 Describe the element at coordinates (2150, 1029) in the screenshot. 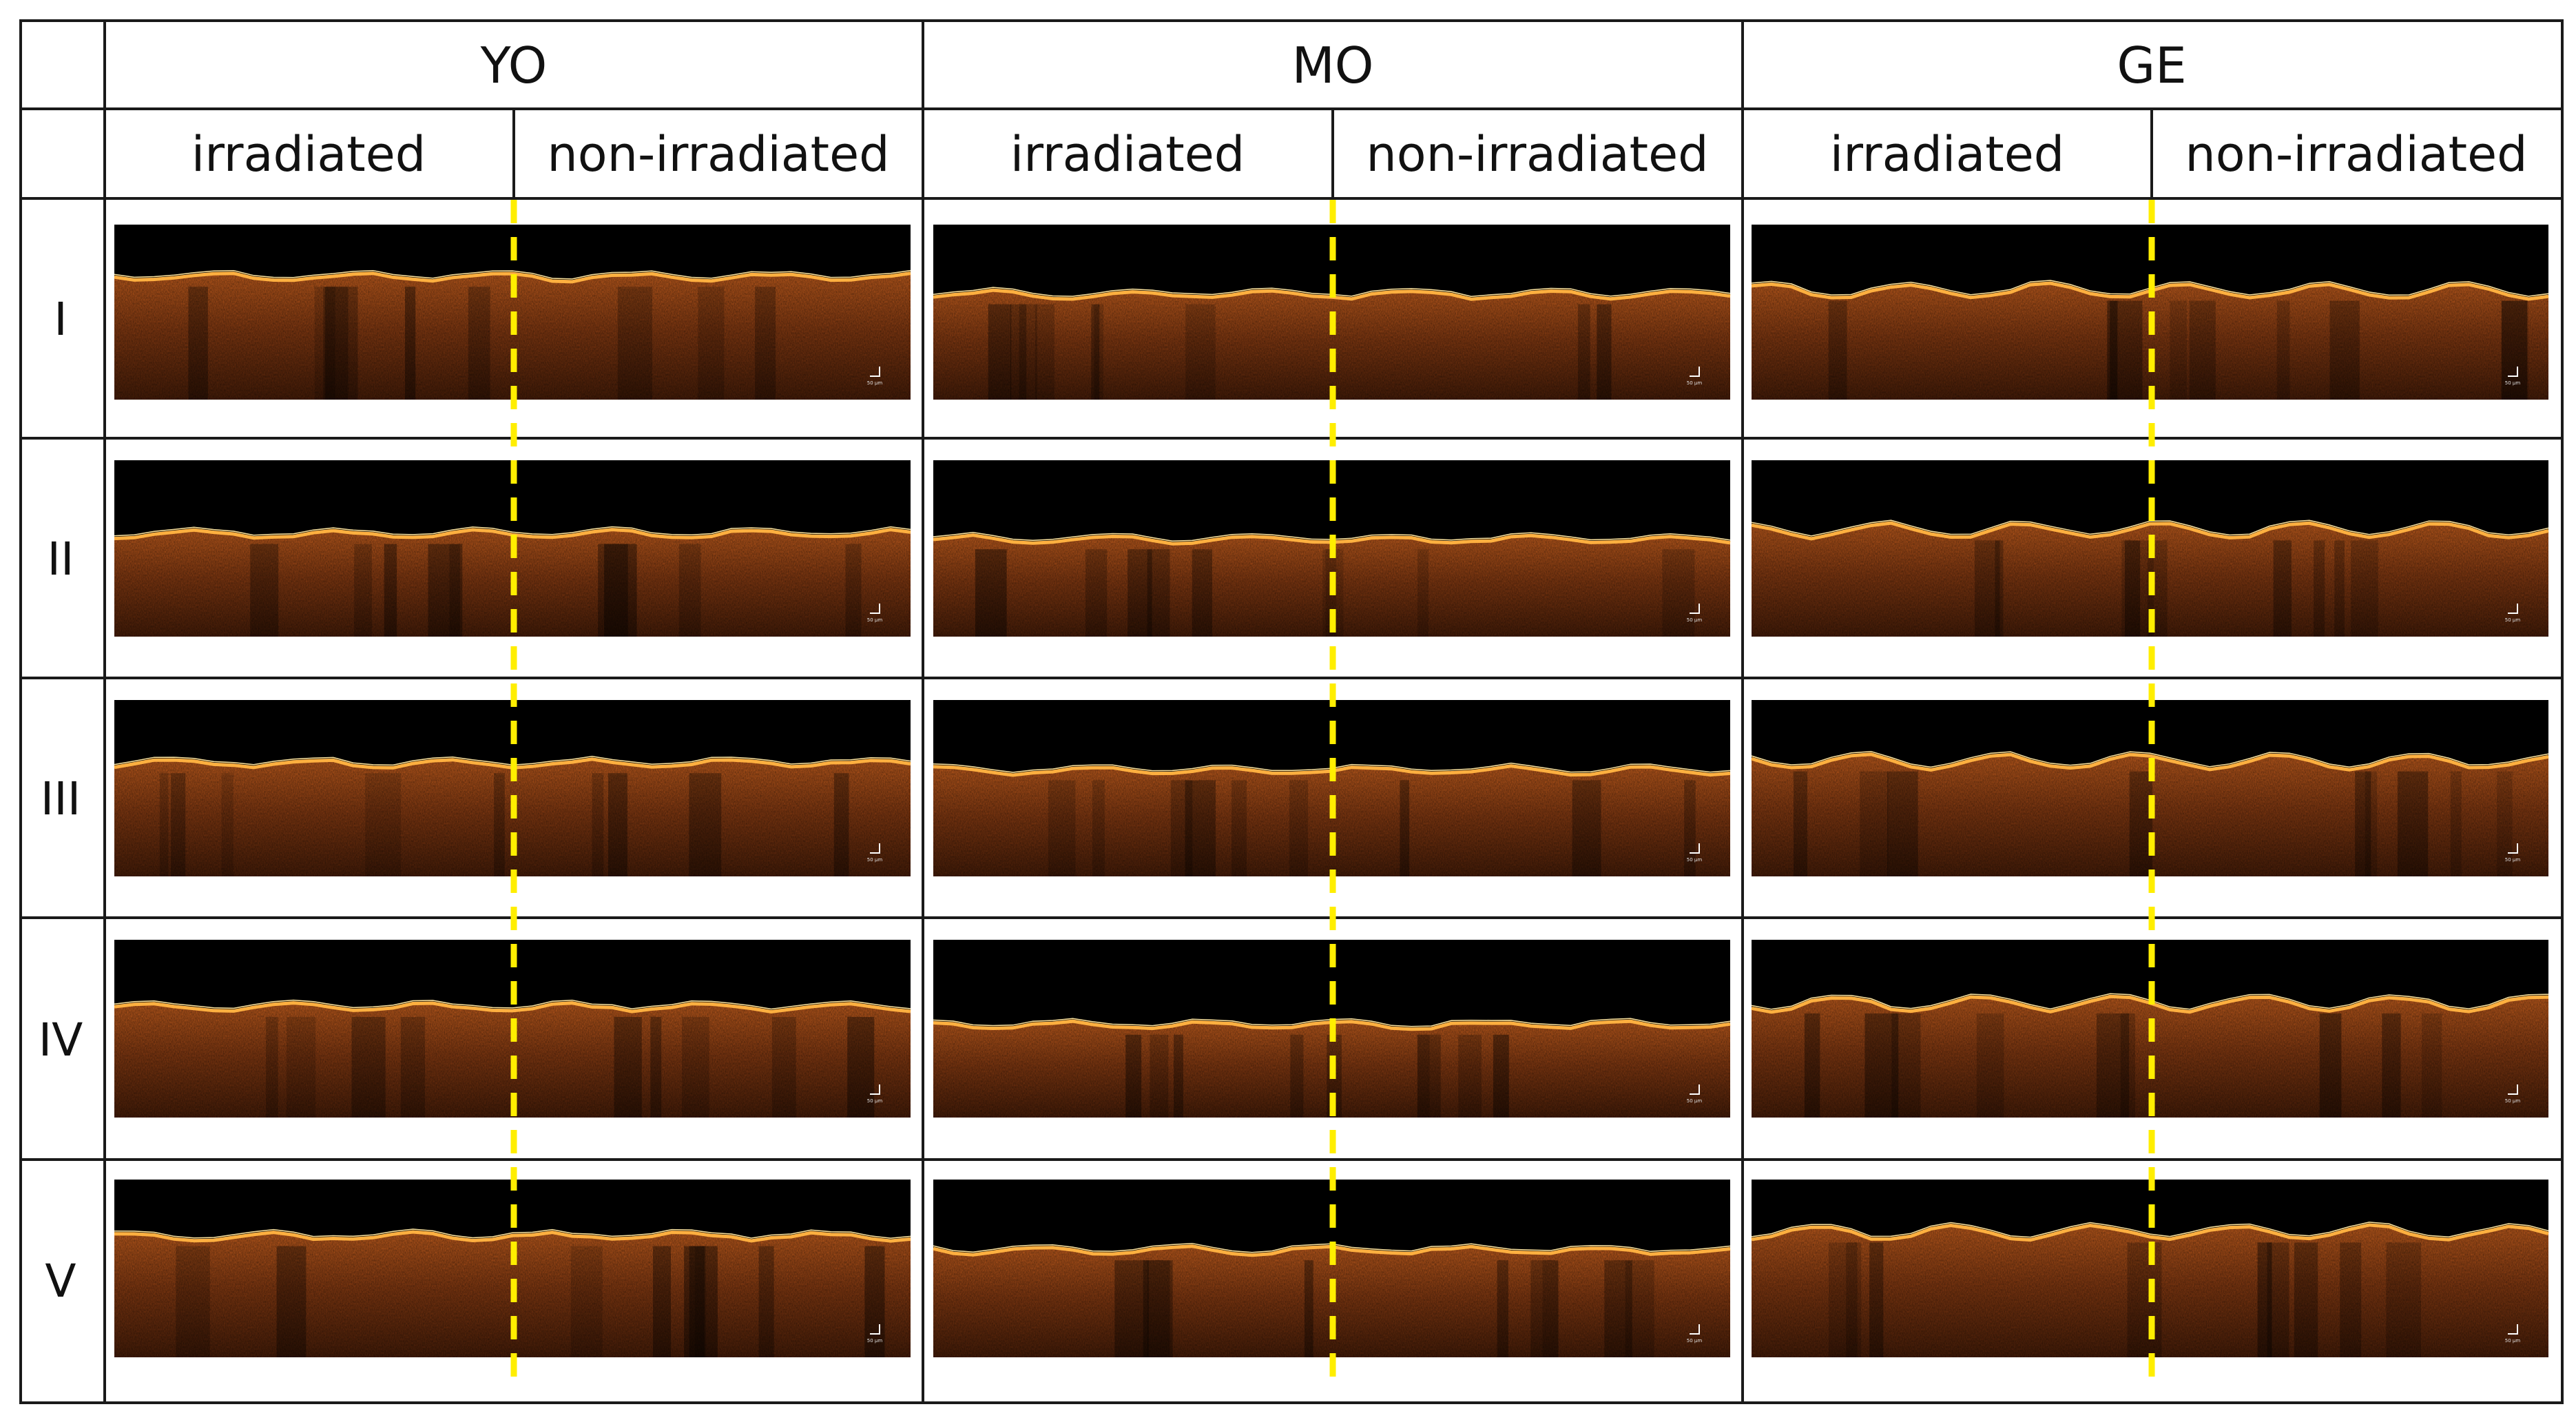

I see `oct-panel-ge-row-4: 50 µm` at that location.